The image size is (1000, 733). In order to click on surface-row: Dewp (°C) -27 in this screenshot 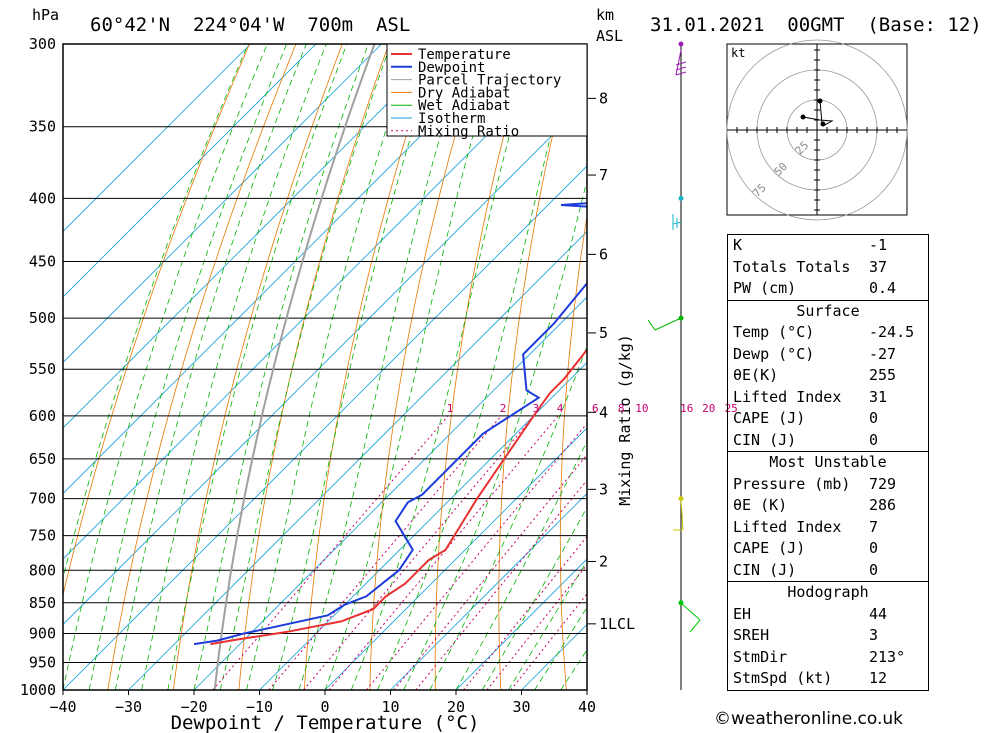, I will do `click(815, 353)`.